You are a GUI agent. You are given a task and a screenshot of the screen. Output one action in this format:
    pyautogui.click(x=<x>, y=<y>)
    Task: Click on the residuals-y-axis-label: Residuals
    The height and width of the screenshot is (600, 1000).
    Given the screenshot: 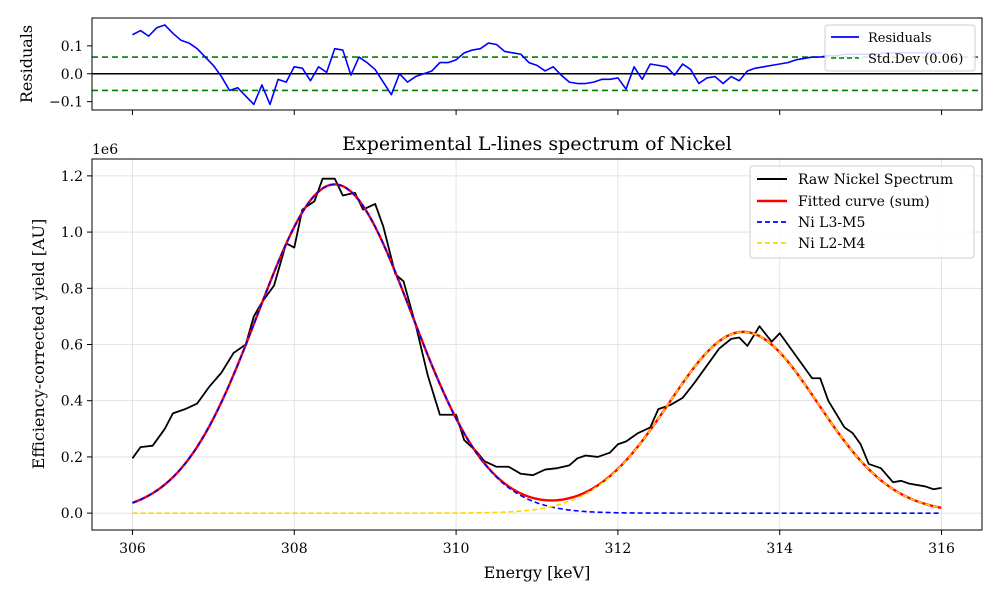 What is the action you would take?
    pyautogui.click(x=26, y=64)
    